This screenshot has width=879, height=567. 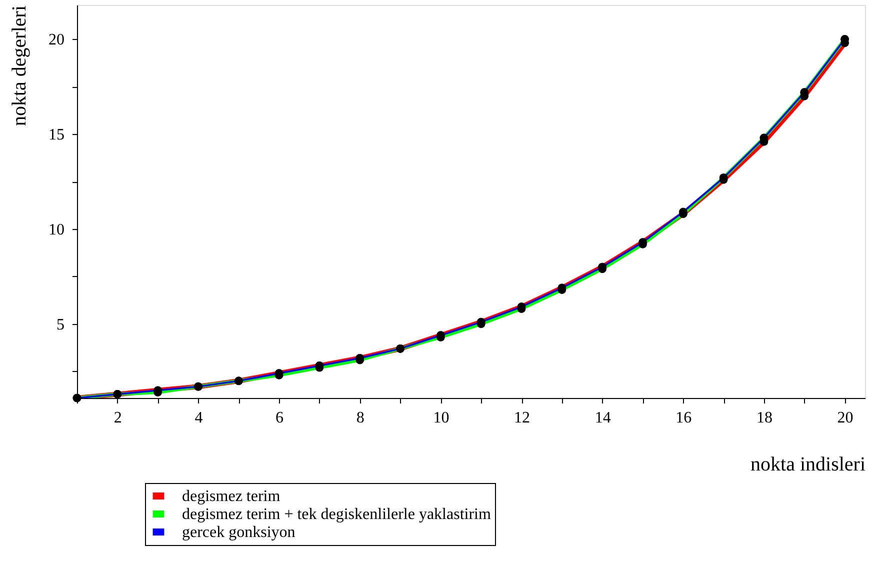 What do you see at coordinates (60, 325) in the screenshot?
I see `y-tick-label: 5` at bounding box center [60, 325].